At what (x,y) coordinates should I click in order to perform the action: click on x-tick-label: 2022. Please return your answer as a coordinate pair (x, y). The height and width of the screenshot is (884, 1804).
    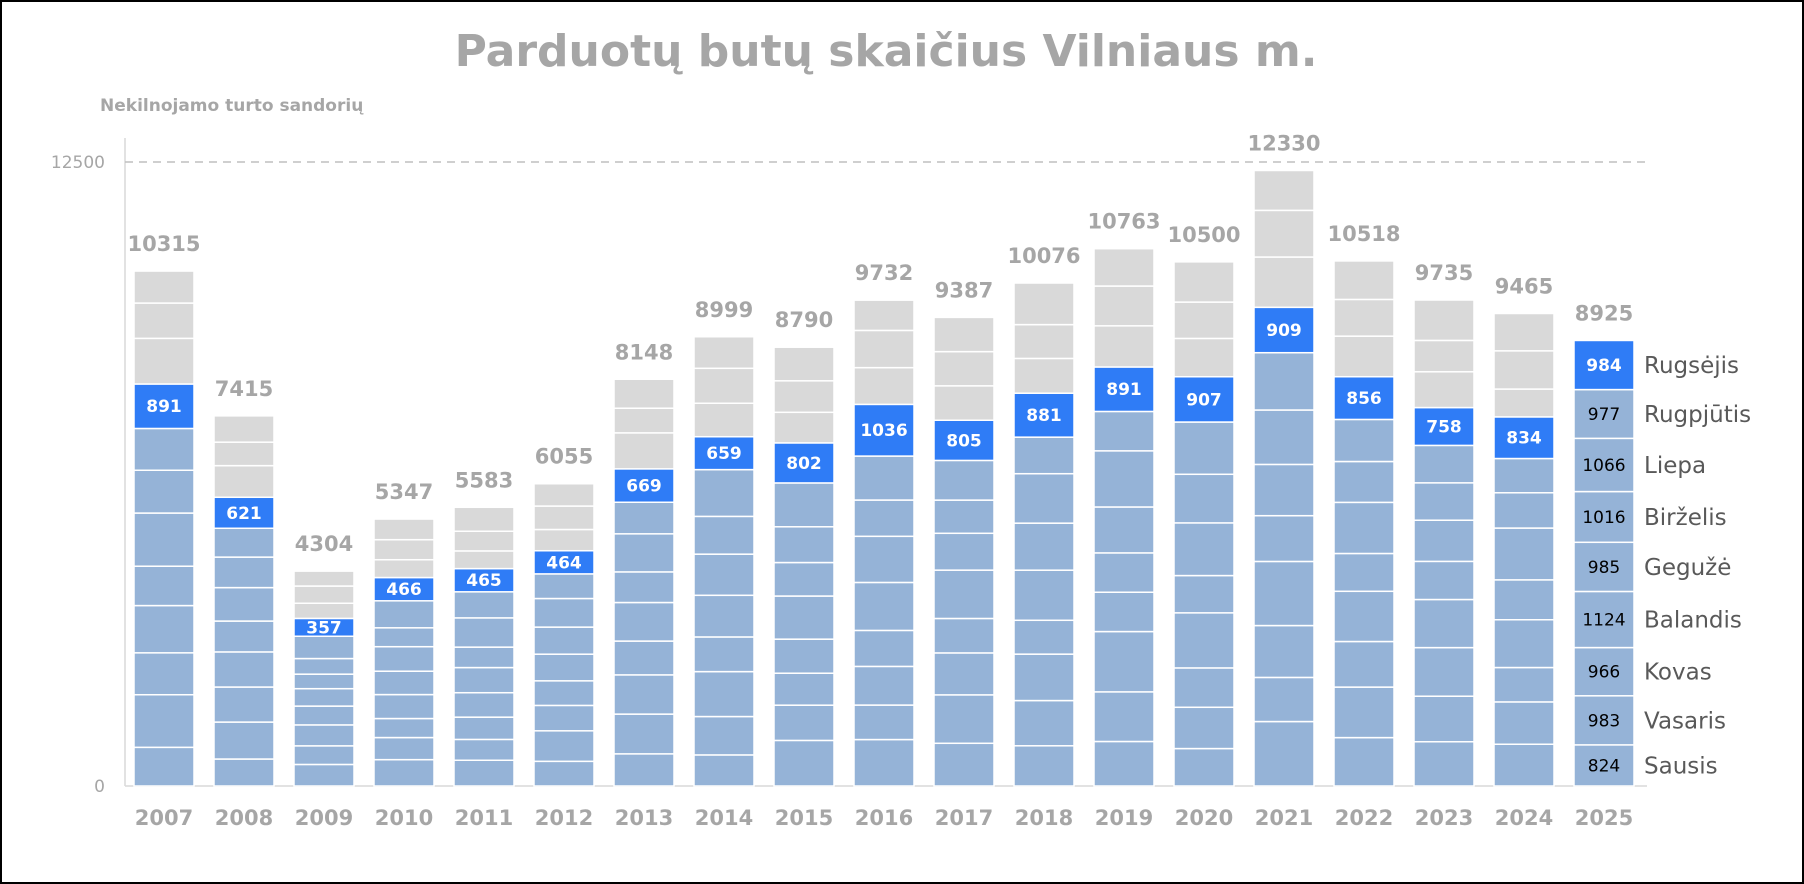
    Looking at the image, I should click on (1364, 818).